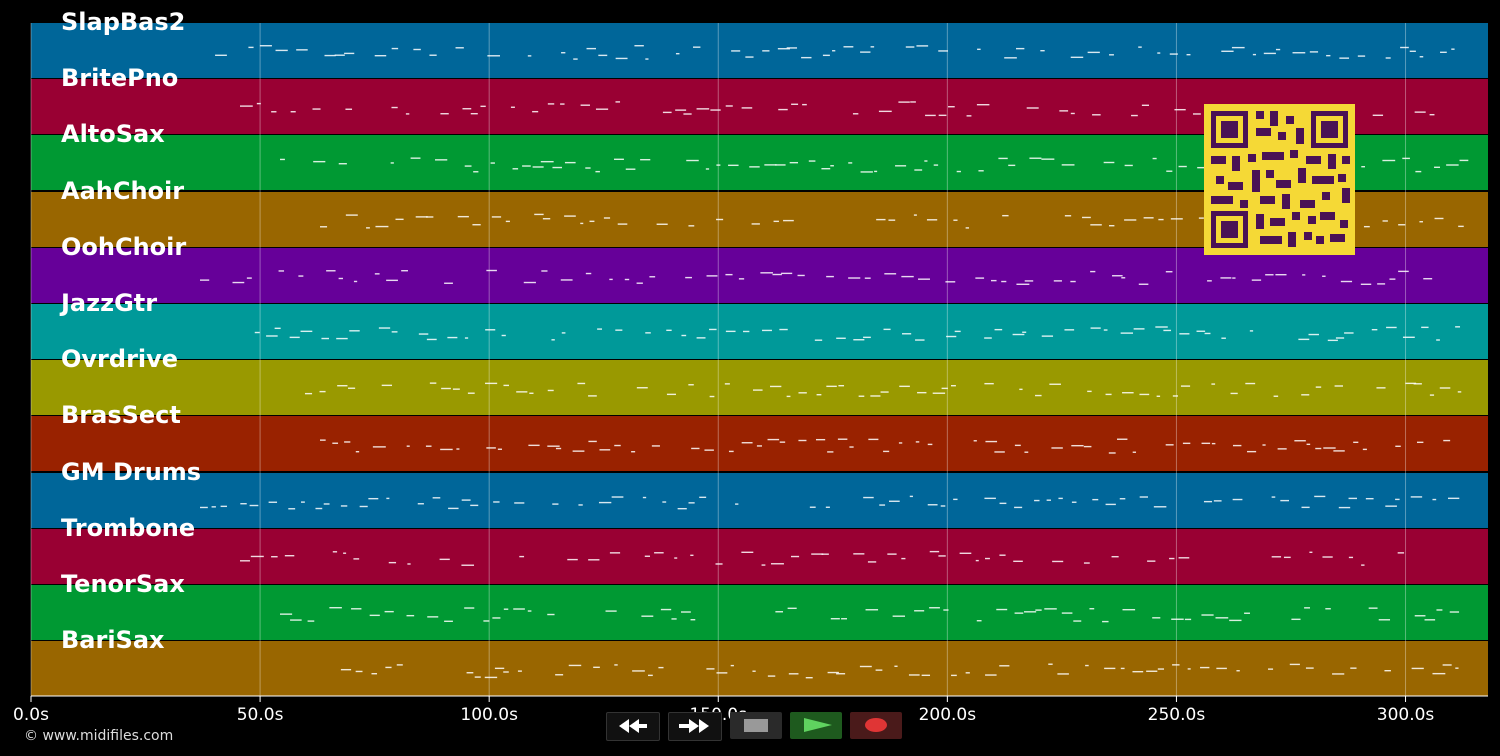 Image resolution: width=1500 pixels, height=756 pixels. Describe the element at coordinates (123, 22) in the screenshot. I see `track-label: SlapBas2` at that location.